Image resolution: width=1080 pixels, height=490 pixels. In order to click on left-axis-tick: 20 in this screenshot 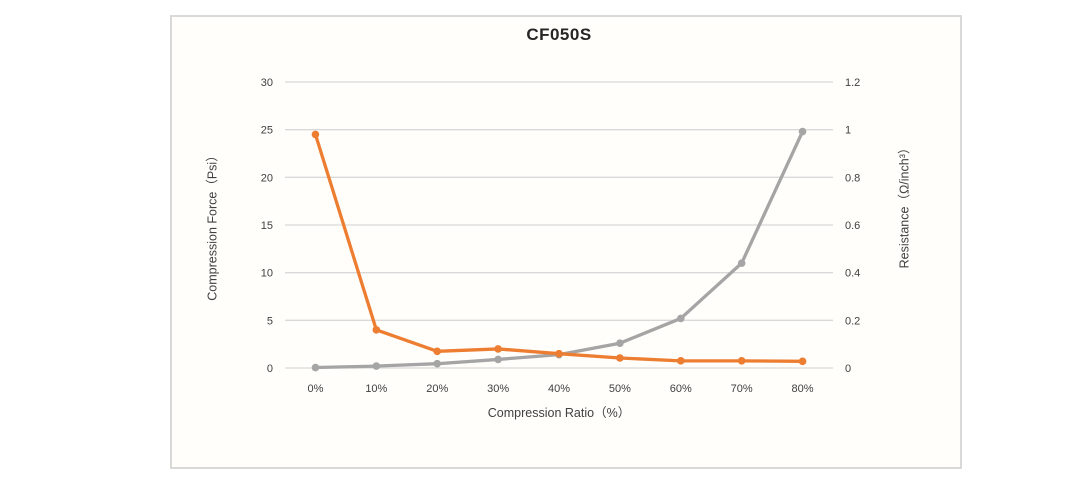, I will do `click(267, 178)`.